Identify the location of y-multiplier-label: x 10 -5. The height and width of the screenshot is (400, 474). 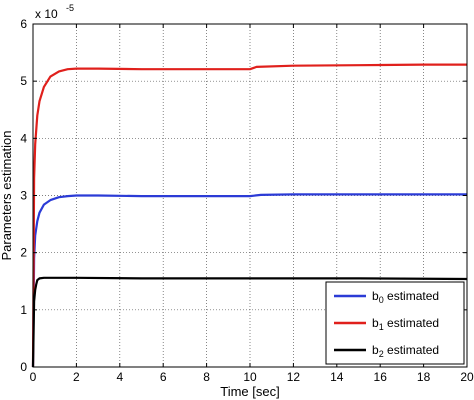
(54, 12).